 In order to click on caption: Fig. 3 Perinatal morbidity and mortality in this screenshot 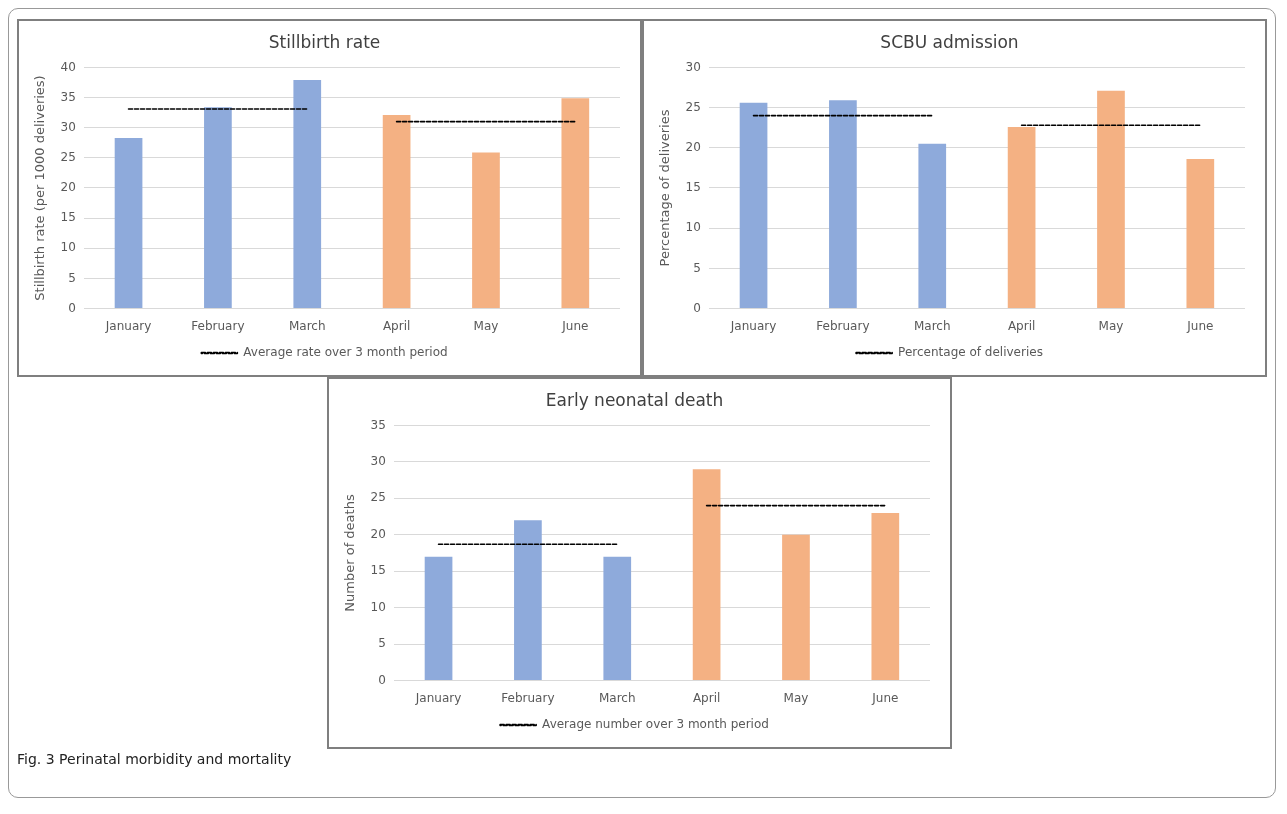, I will do `click(155, 759)`.